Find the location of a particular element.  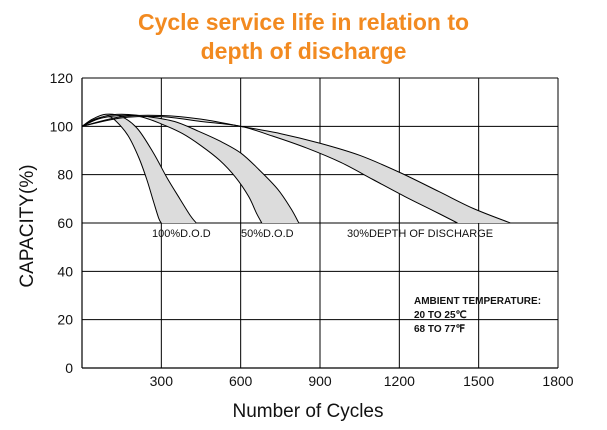

y-axis-title: CAPACITY(%) is located at coordinates (27, 225).